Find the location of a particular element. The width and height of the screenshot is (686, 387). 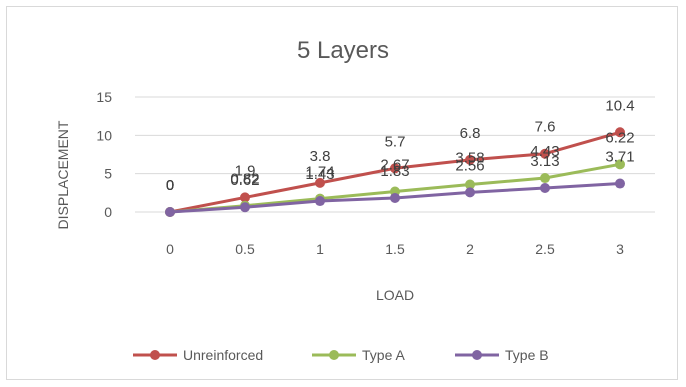

y-tick-label: 15 is located at coordinates (104, 97).